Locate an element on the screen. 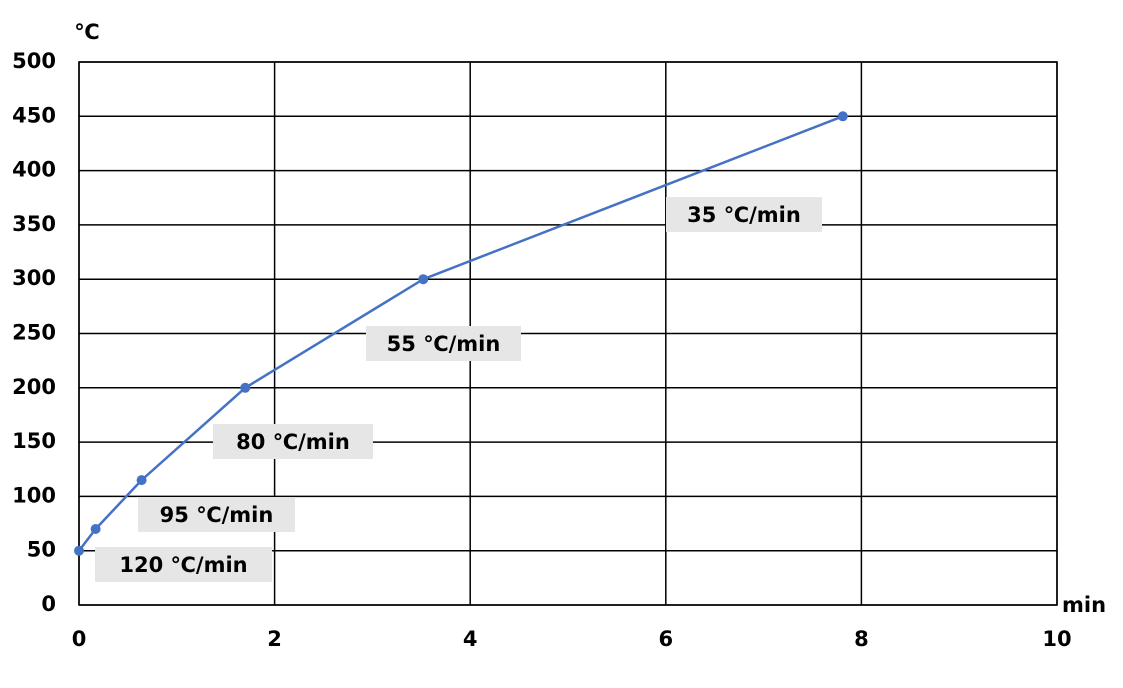  annotation: 35 ℃/min is located at coordinates (744, 215).